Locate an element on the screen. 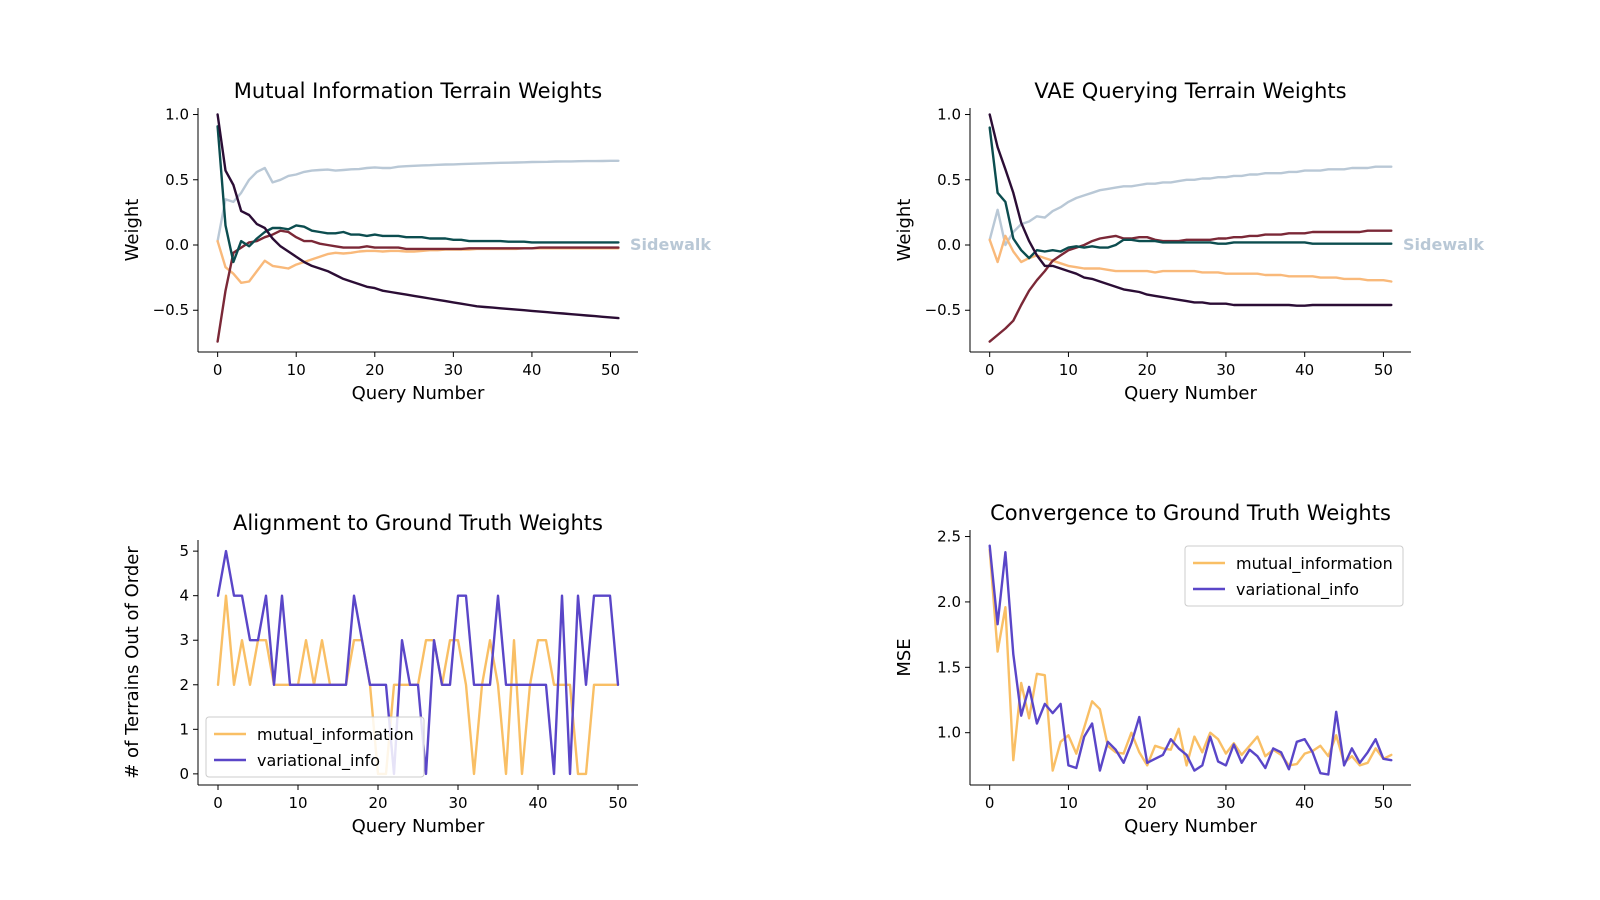  y-tick-label: 5 is located at coordinates (184, 551).